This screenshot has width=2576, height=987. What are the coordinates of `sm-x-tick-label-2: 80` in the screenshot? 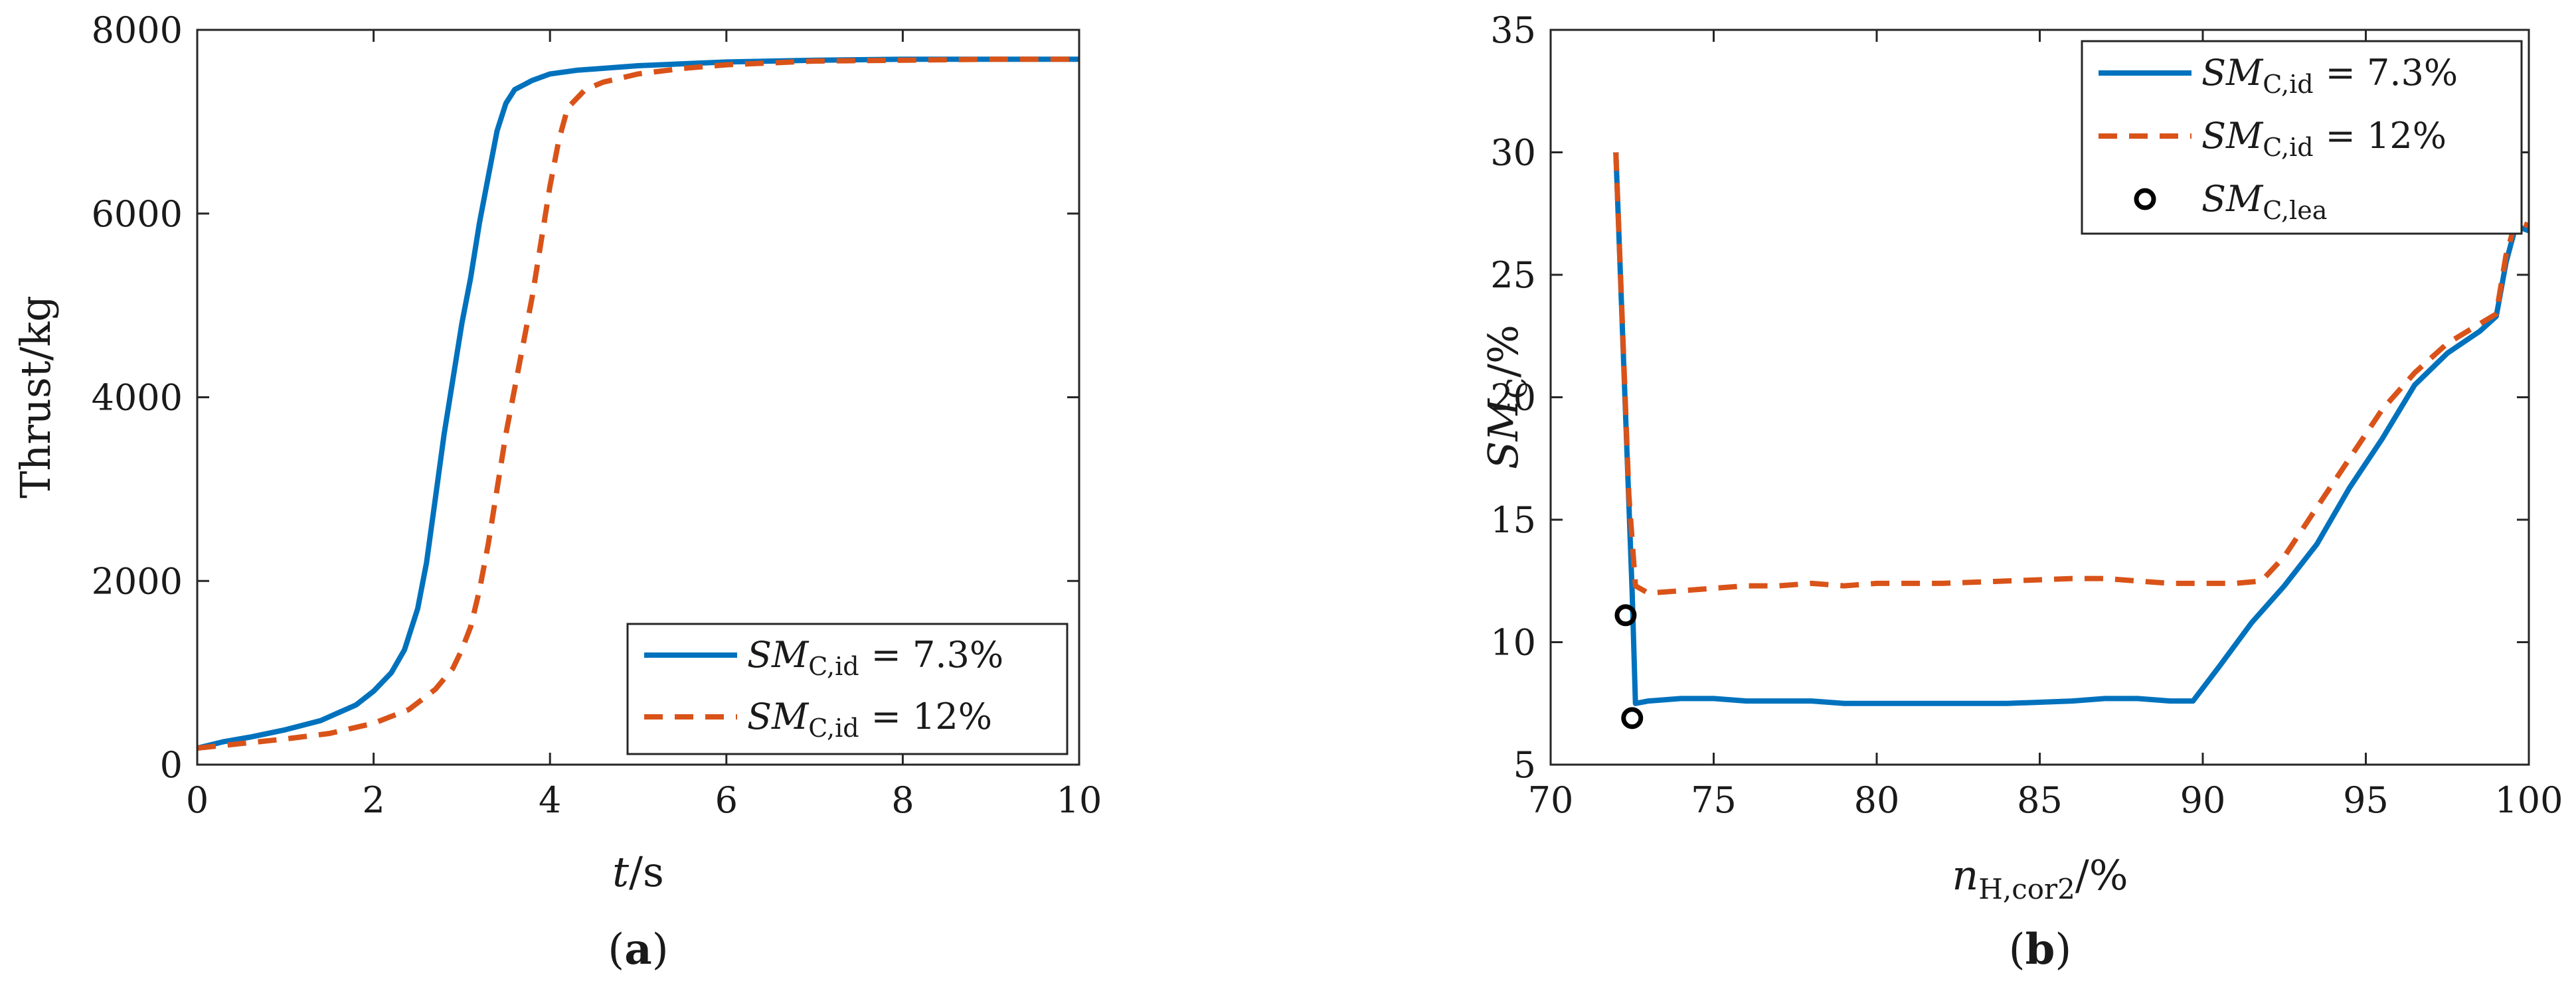 It's located at (1877, 800).